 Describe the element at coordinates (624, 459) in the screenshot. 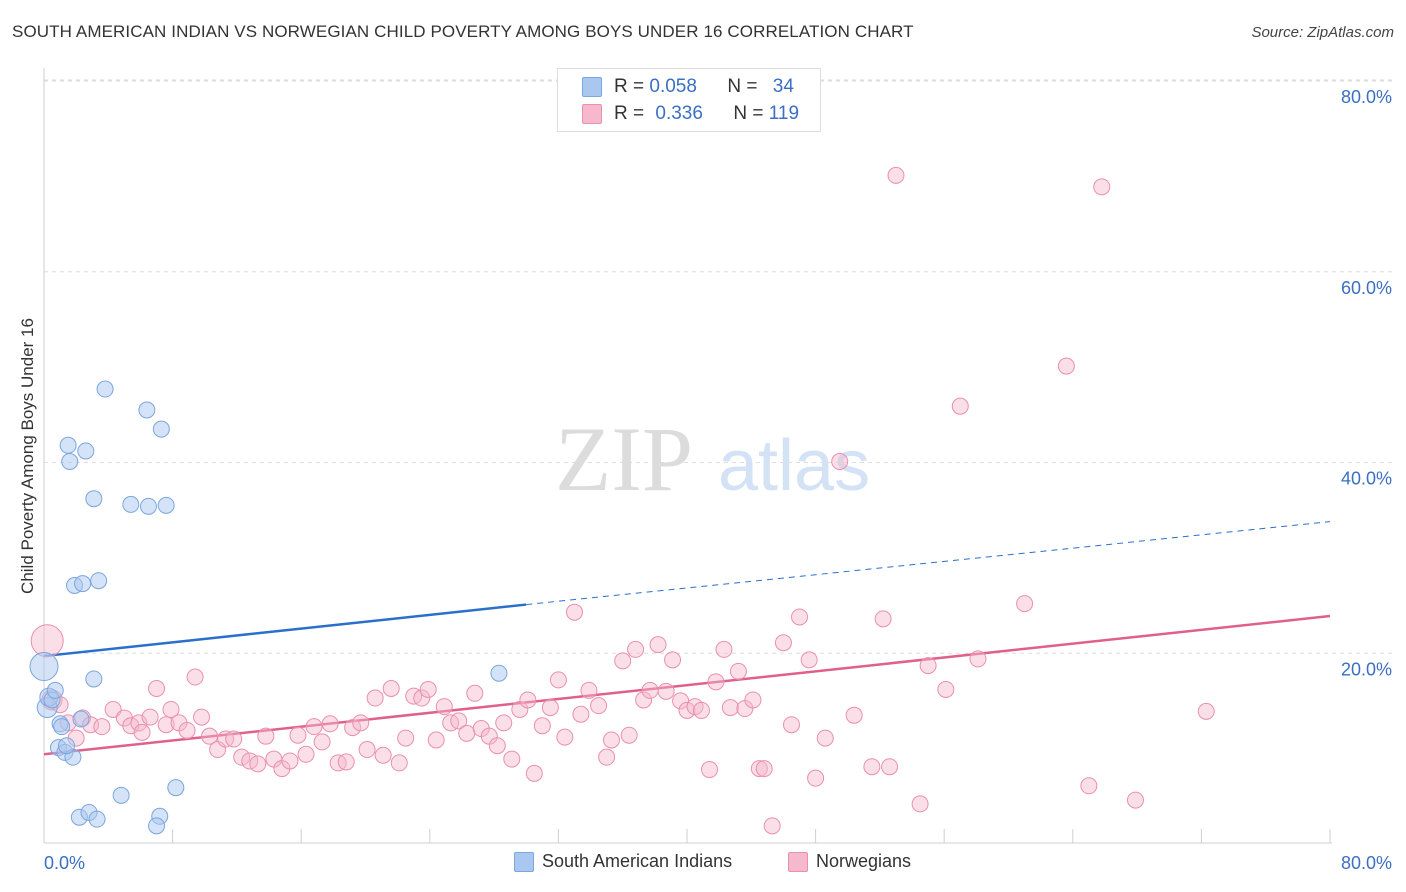

I see `watermark-zip: ZIP` at that location.